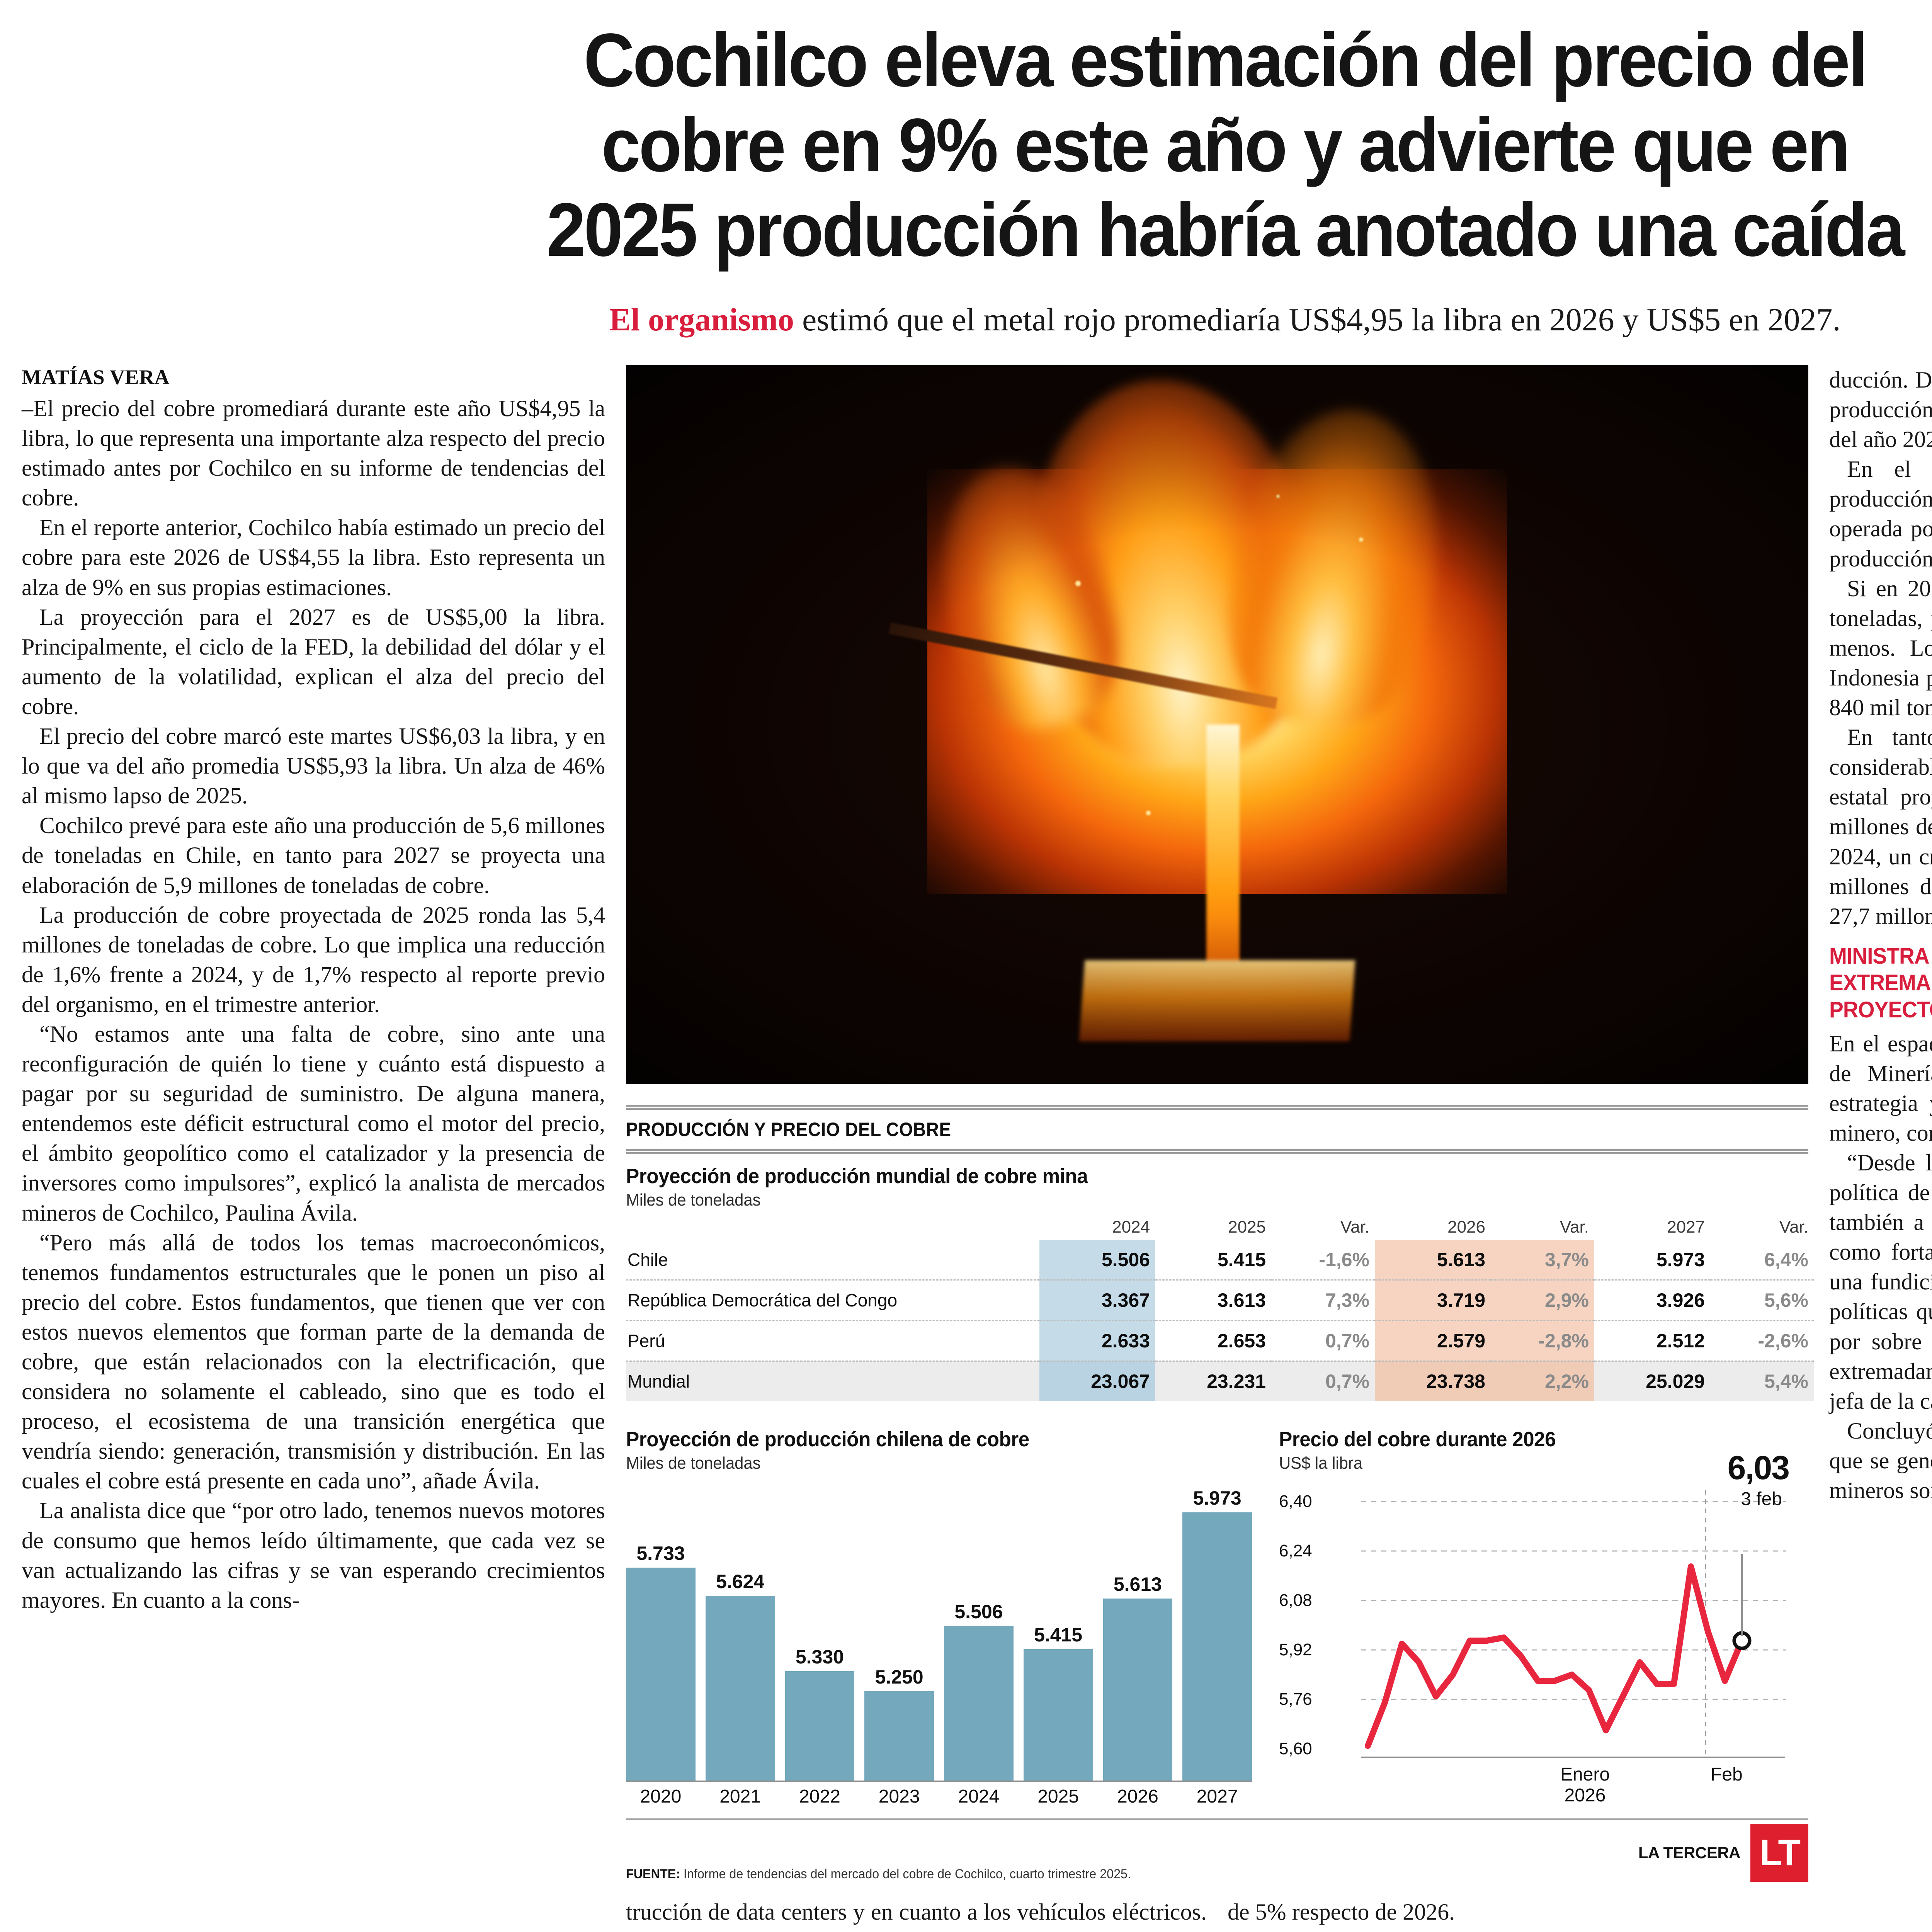  What do you see at coordinates (1321, 1463) in the screenshot?
I see `line-chart-subtitle: US$ la libra` at bounding box center [1321, 1463].